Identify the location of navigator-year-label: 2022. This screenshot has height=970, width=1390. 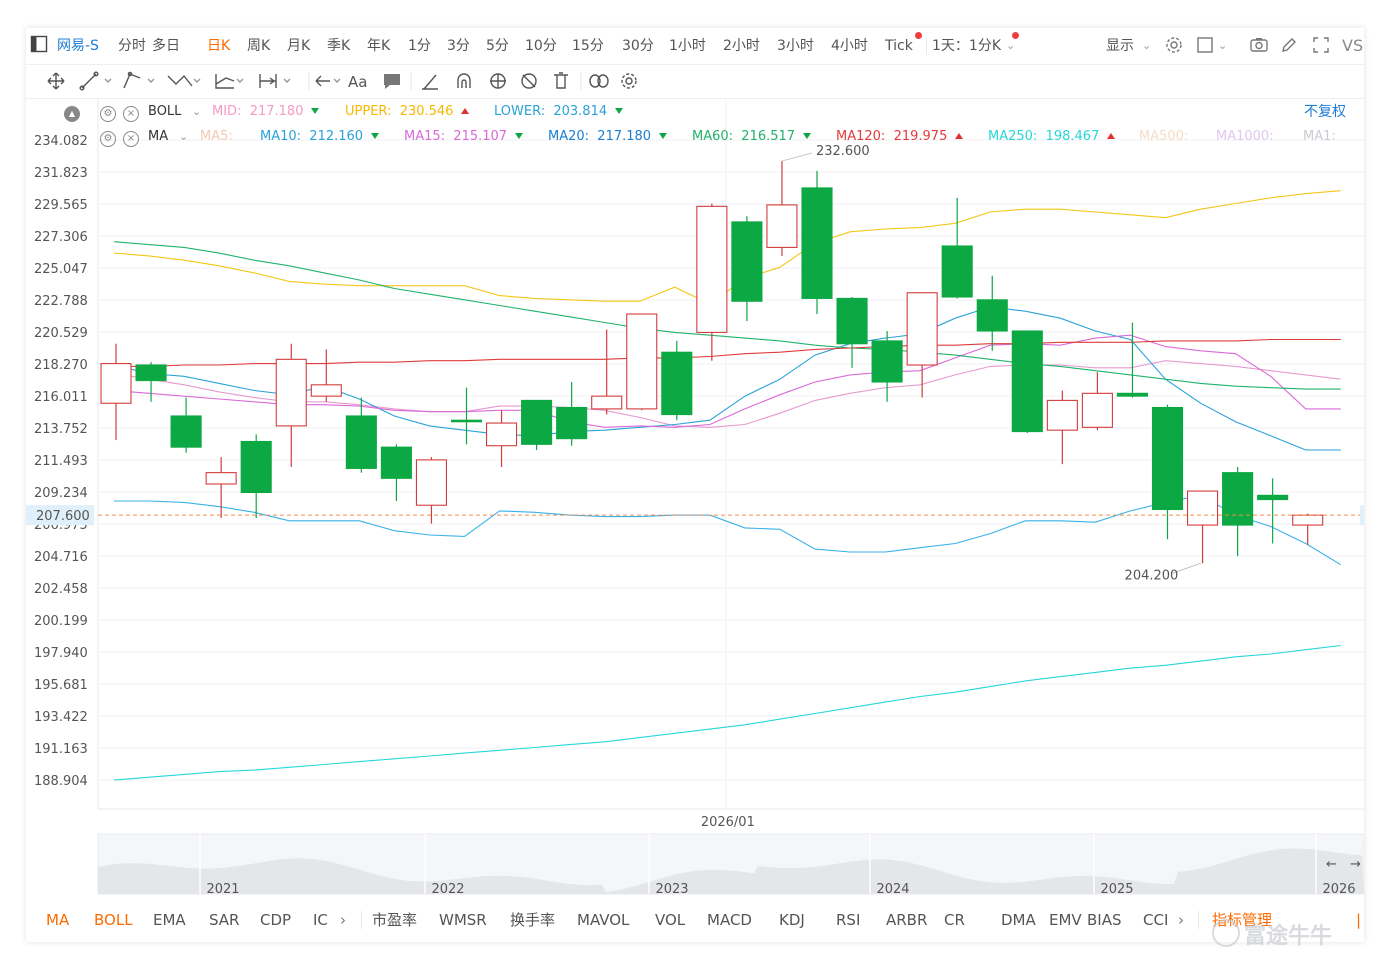
(447, 889).